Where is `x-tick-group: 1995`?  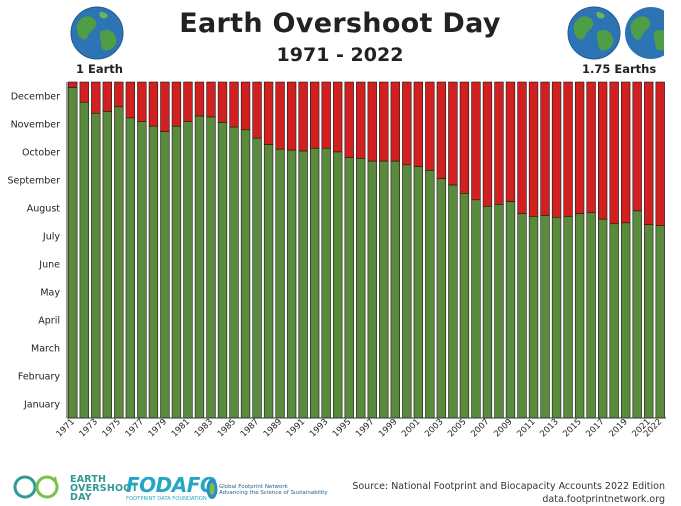
x-tick-group: 1995 is located at coordinates (342, 428).